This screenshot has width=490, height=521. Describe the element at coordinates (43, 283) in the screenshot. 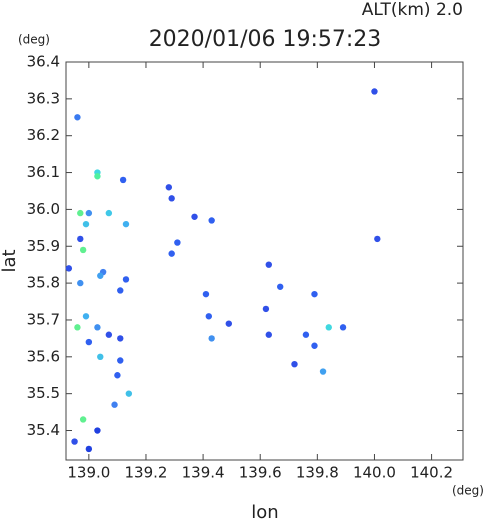

I see `y-tick-label: 35.8` at that location.